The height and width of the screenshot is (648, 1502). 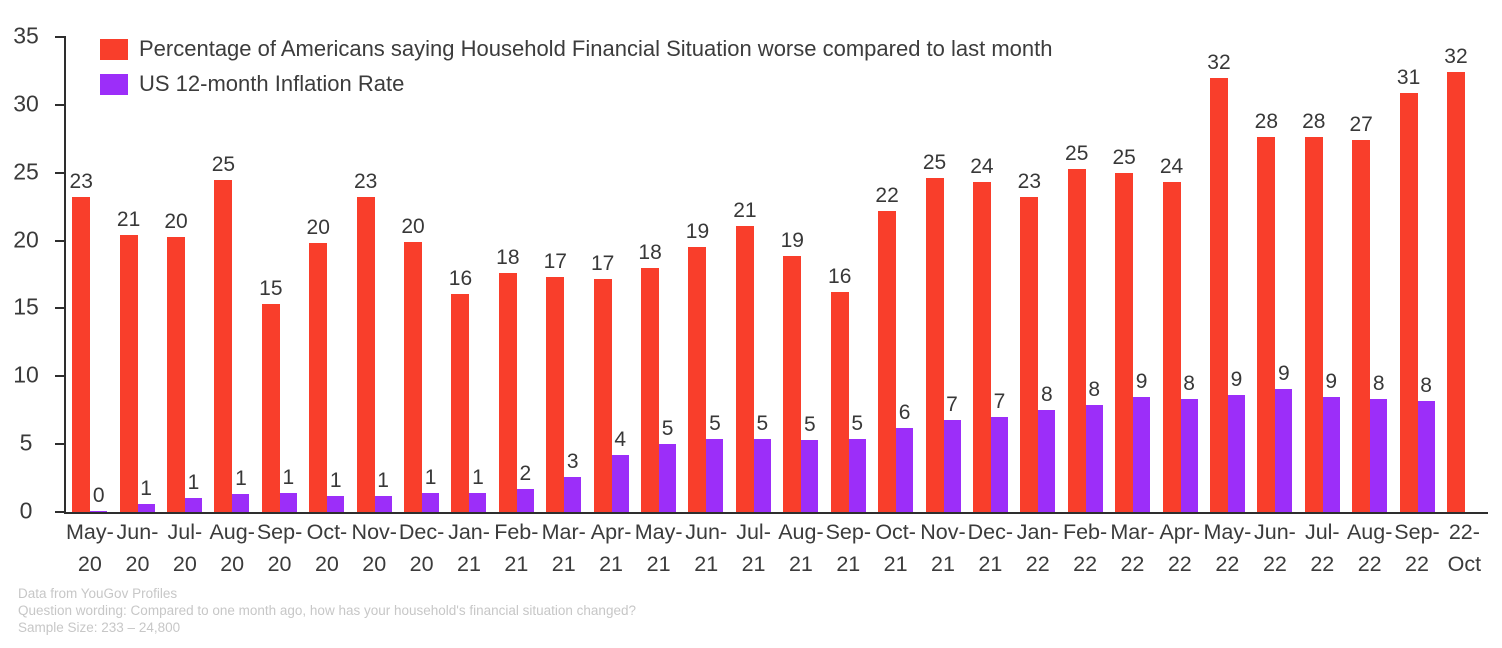 What do you see at coordinates (374, 548) in the screenshot?
I see `x-axis-label: Nov- 20` at bounding box center [374, 548].